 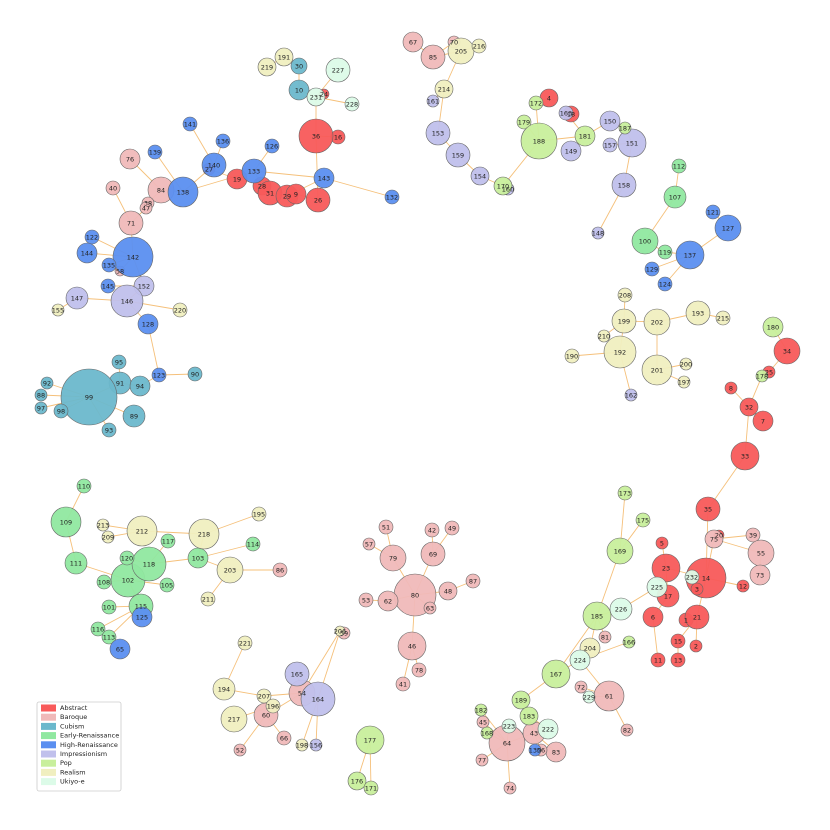 I want to click on node-label: 181, so click(x=585, y=137).